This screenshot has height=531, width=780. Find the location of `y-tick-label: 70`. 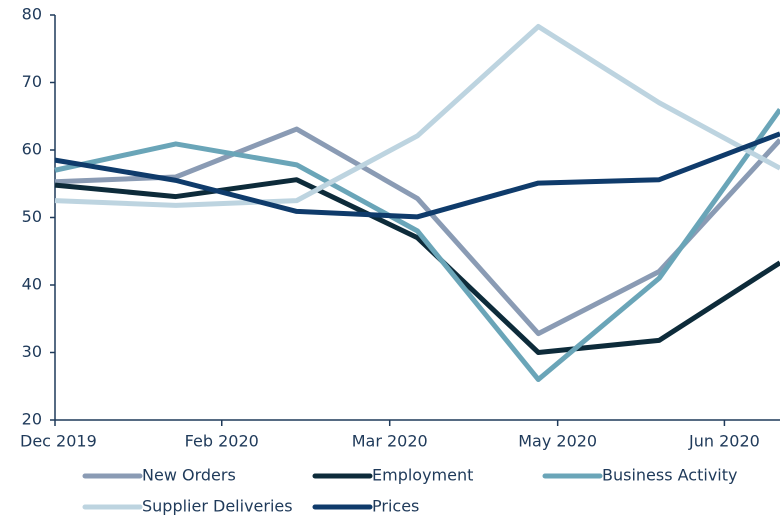

y-tick-label: 70 is located at coordinates (32, 81).